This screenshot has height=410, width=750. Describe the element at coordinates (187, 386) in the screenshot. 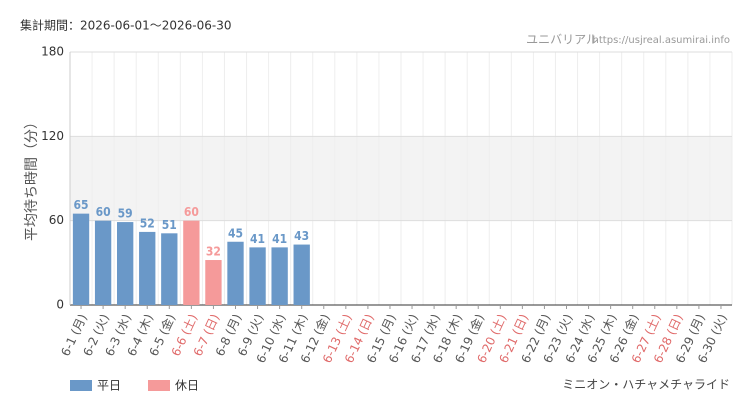

I see `legend-label: 休日` at that location.